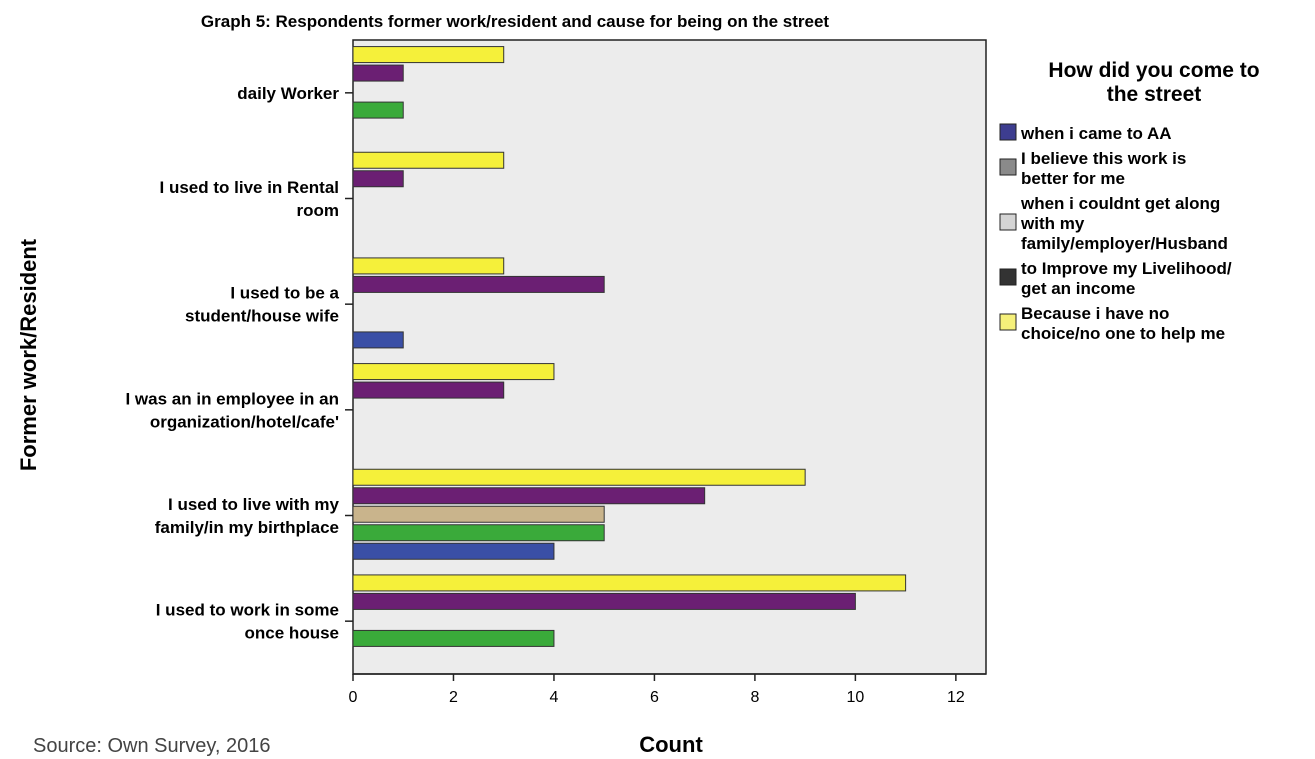  Describe the element at coordinates (453, 697) in the screenshot. I see `x-tick-label-1: 2` at that location.